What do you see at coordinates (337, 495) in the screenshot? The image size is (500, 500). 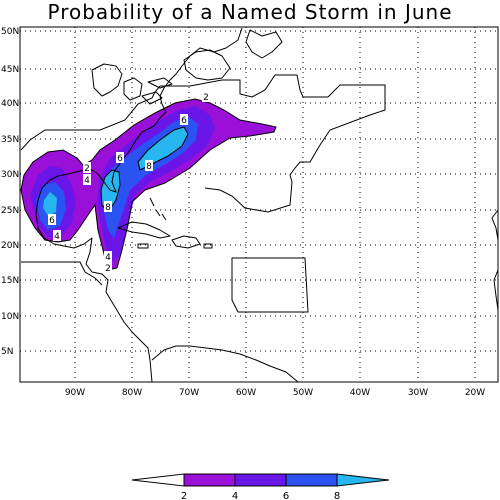 I see `colorbar-tick-label: 8` at bounding box center [337, 495].